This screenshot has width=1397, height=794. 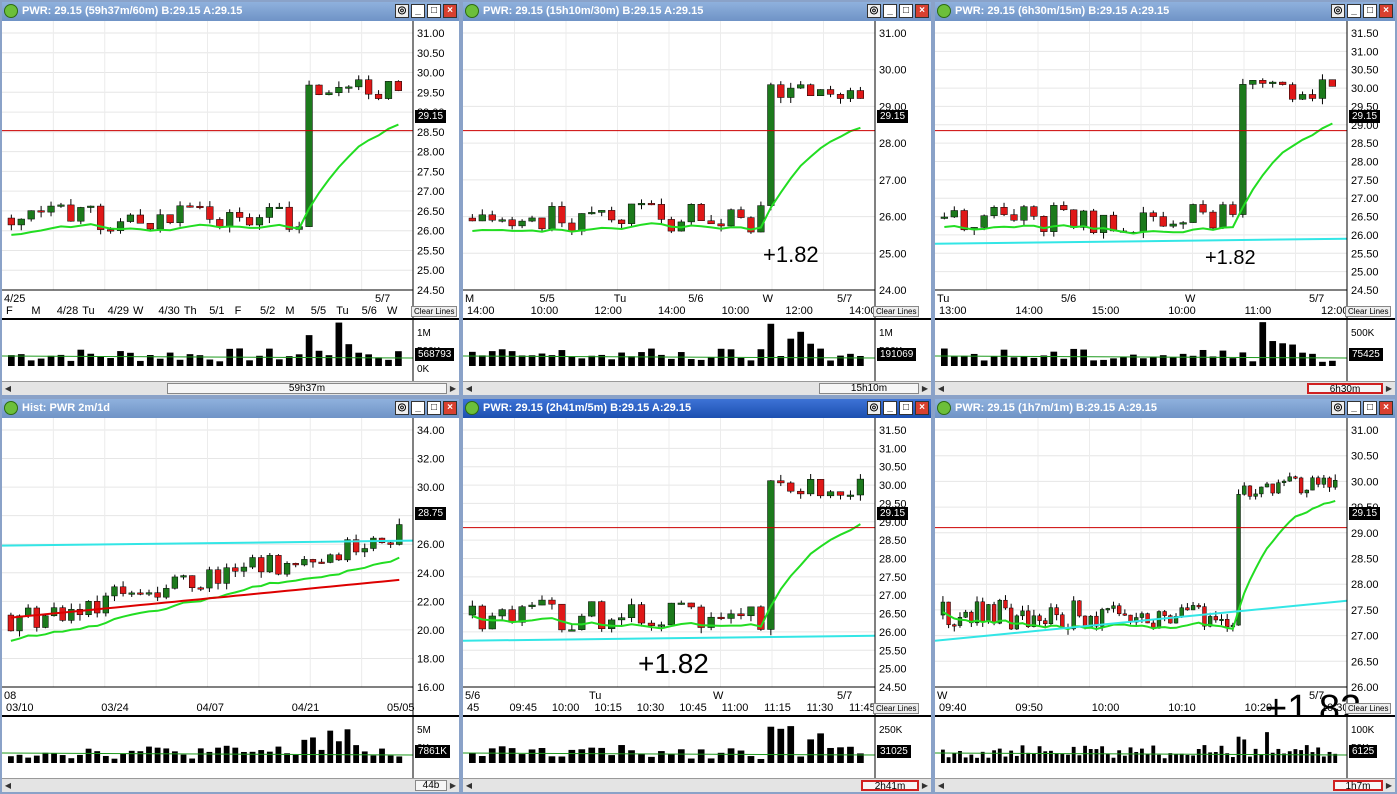 I want to click on time-scrollbar: ◀ 2h41m ▶, so click(x=697, y=785).